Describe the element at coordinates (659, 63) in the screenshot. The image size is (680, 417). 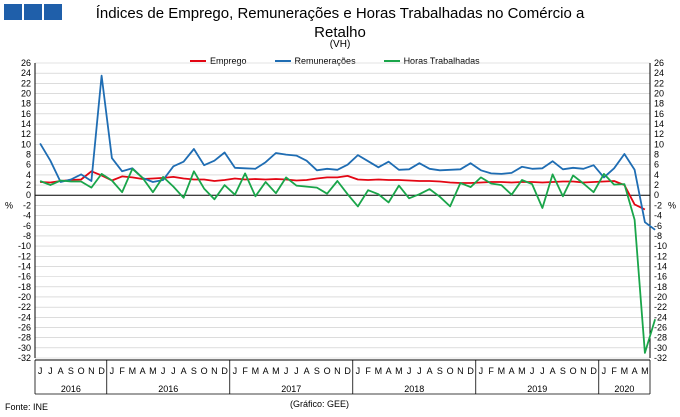
I see `y-tick-label-right: 26` at that location.